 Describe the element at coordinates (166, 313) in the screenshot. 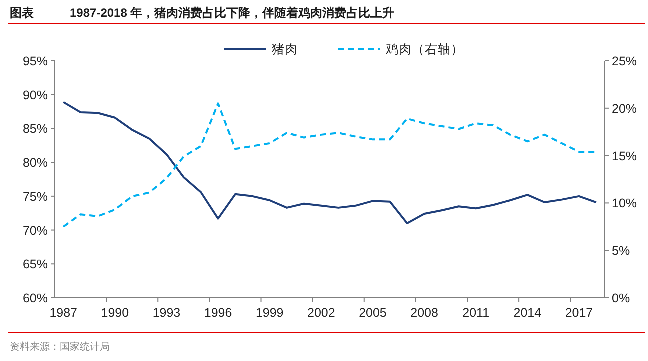

I see `x-tick-label: 1993` at that location.